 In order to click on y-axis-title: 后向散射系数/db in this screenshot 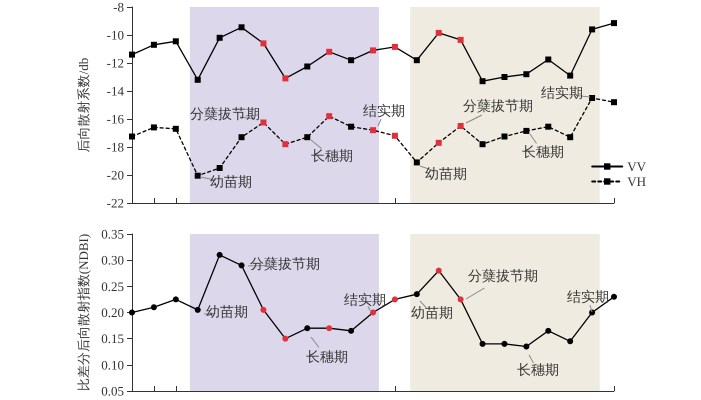, I will do `click(83, 105)`.